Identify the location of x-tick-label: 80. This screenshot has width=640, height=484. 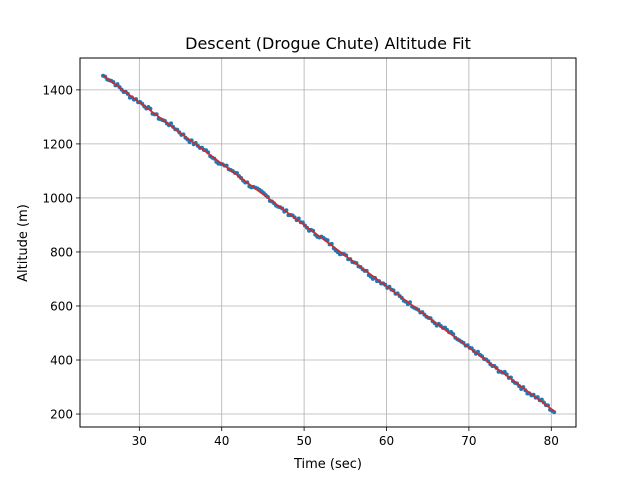
(551, 441).